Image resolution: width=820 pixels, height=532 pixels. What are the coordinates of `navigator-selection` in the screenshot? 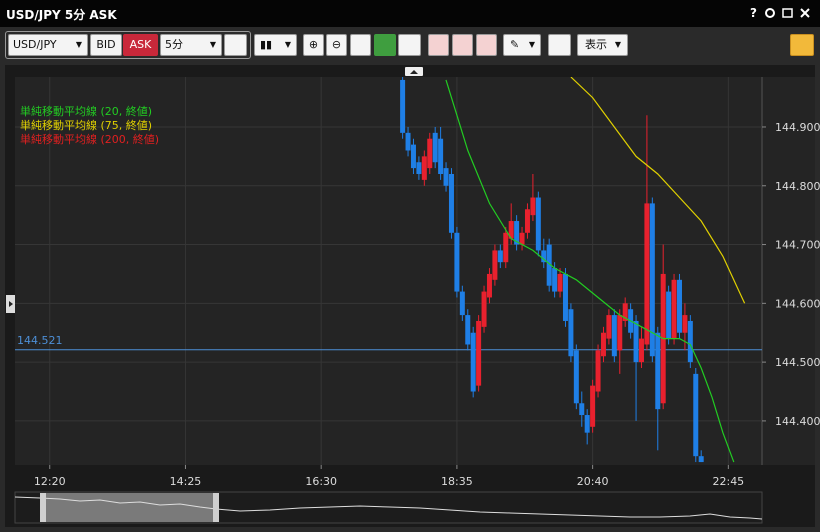 It's located at (129, 507).